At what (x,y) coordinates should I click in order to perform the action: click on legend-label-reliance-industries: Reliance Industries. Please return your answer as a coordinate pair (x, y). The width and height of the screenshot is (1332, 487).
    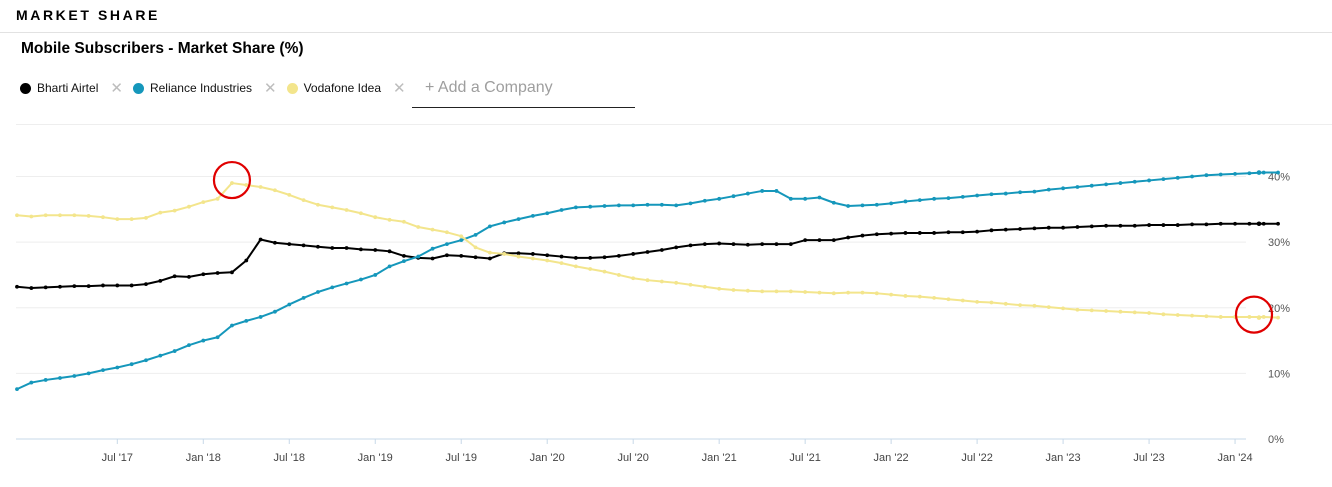
    Looking at the image, I should click on (200, 88).